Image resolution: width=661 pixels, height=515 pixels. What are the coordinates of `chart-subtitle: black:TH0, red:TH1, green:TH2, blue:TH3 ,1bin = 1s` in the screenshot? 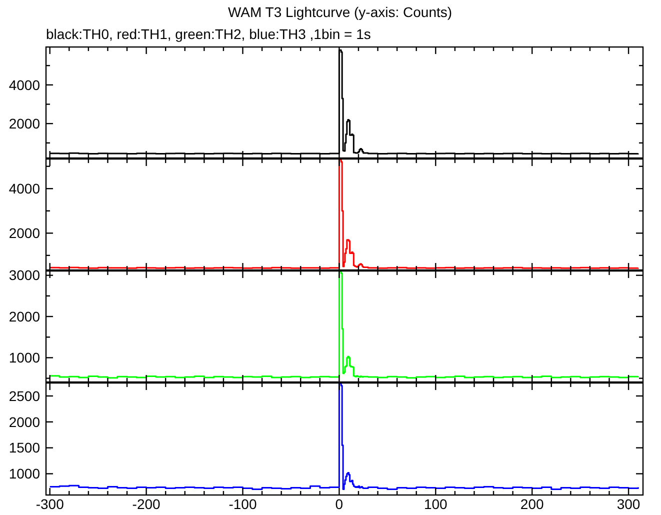 It's located at (208, 34).